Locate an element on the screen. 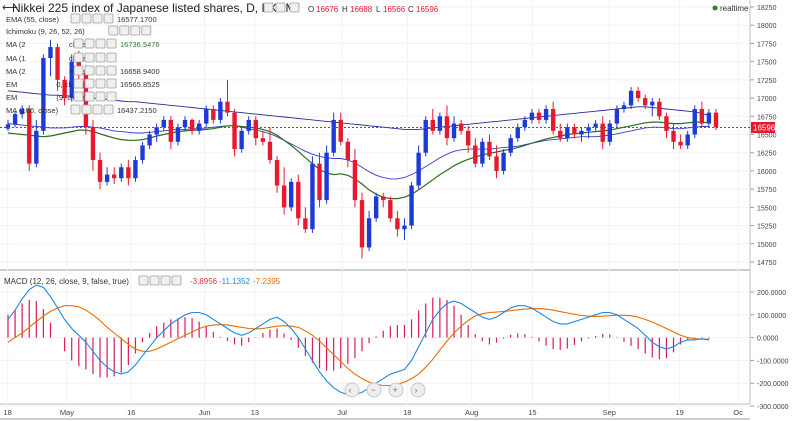 This screenshot has width=792, height=421. indicator-row: MA (100, close) 16437.2150 is located at coordinates (81, 109).